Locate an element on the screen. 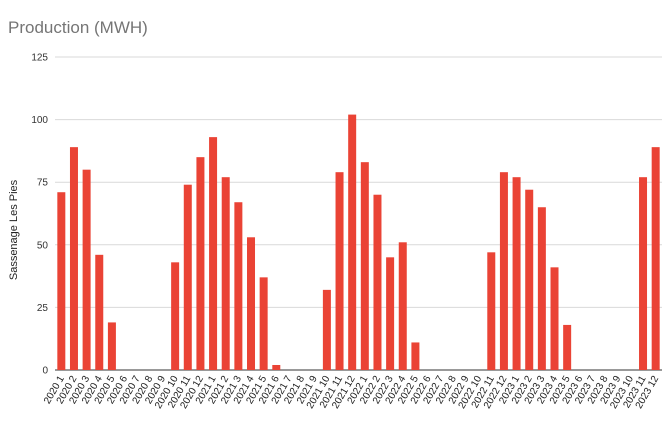  chart-title: Production (MWH) is located at coordinates (78, 27).